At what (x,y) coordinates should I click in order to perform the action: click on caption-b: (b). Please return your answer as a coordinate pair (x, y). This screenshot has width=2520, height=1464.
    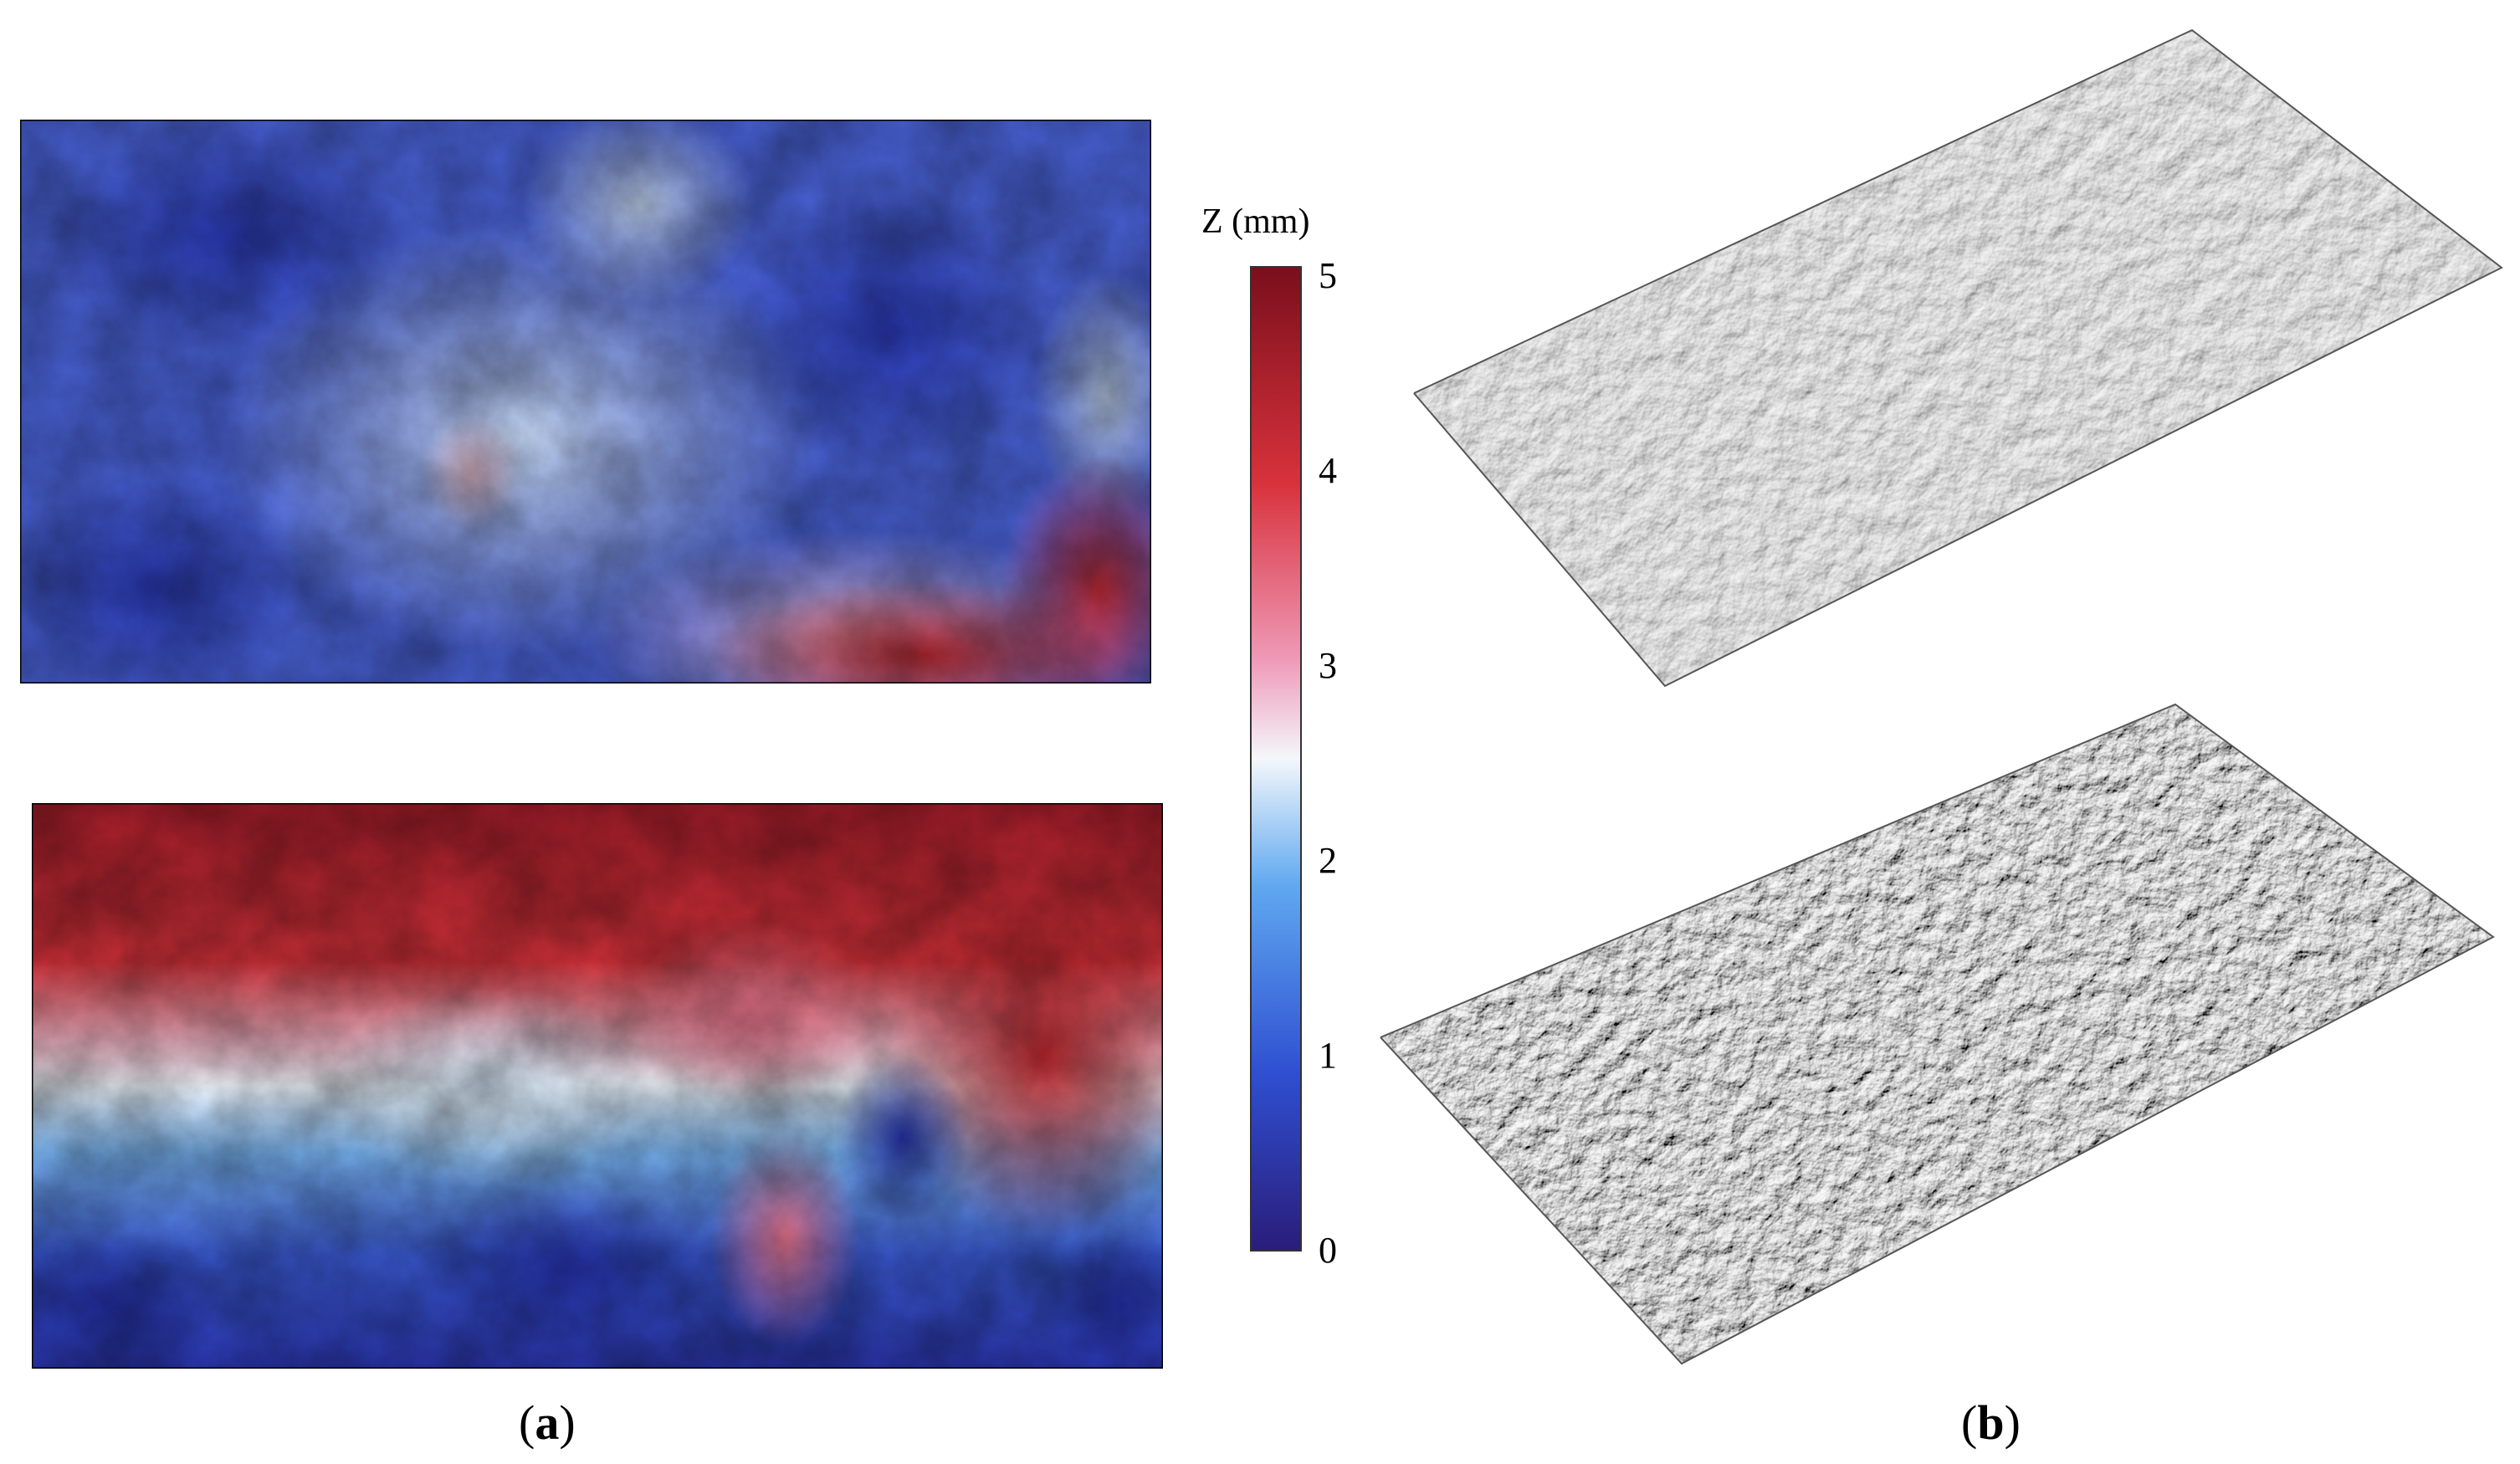
    Looking at the image, I should click on (1991, 1423).